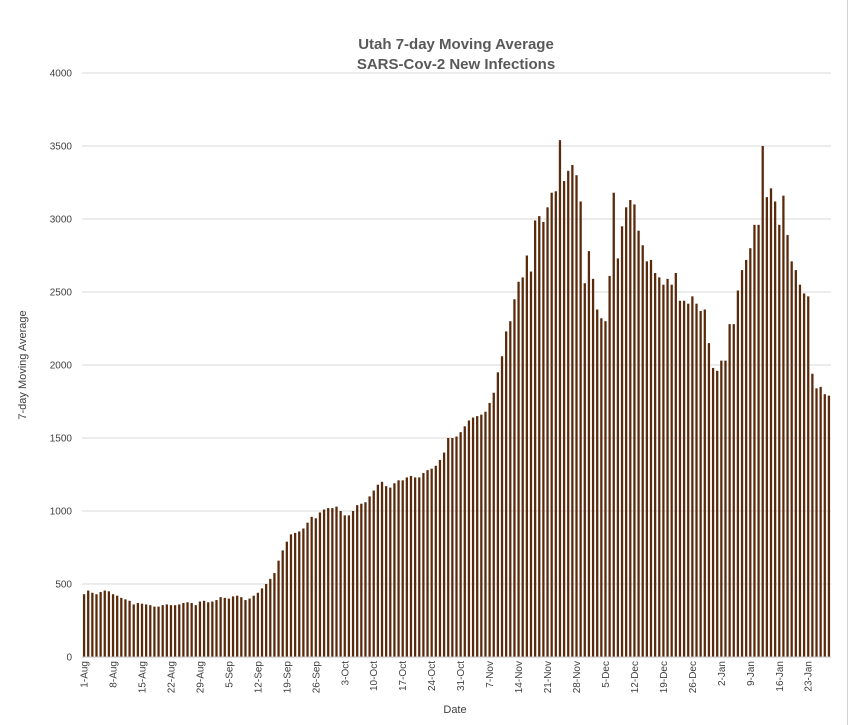  Describe the element at coordinates (635, 677) in the screenshot. I see `x-tick-label: 12-Dec` at that location.